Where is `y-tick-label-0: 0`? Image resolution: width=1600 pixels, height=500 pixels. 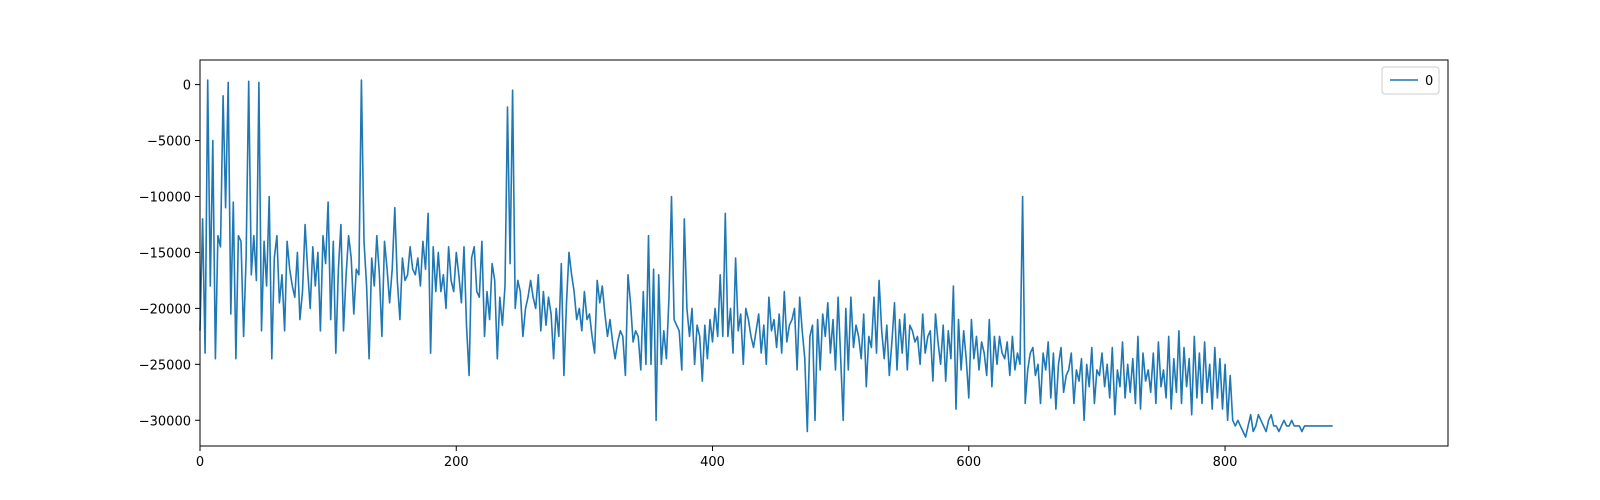 y-tick-label-0: 0 is located at coordinates (187, 86).